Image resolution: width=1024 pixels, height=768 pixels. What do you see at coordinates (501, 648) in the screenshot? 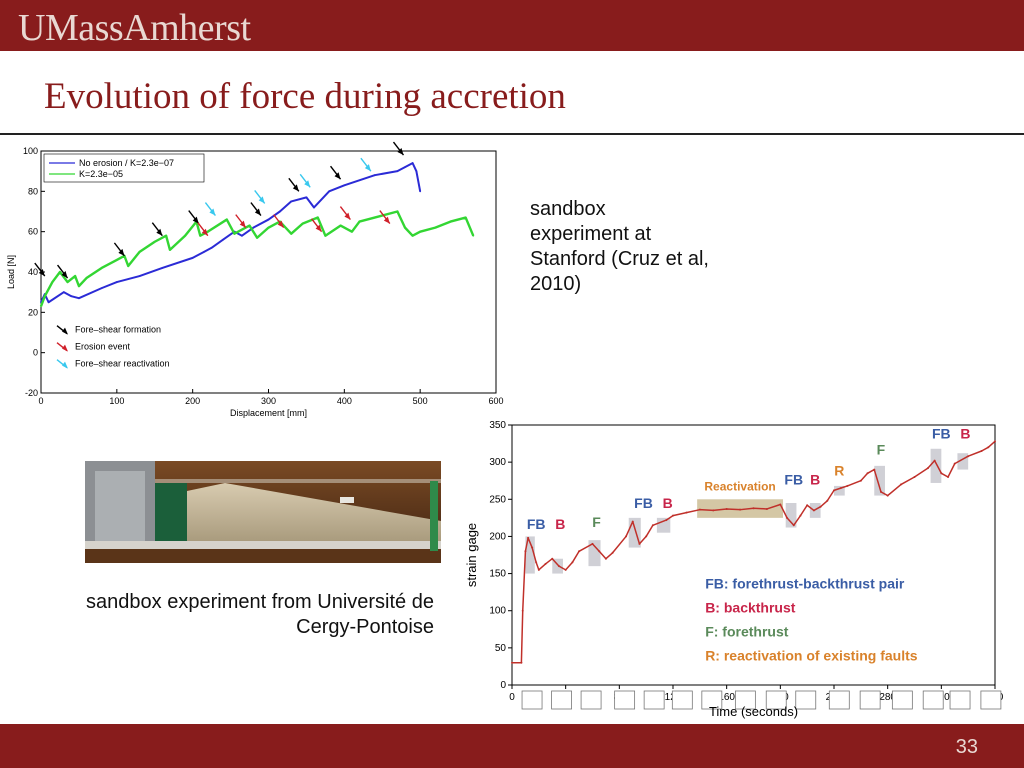
I see `y-tick-label: 50` at bounding box center [501, 648].